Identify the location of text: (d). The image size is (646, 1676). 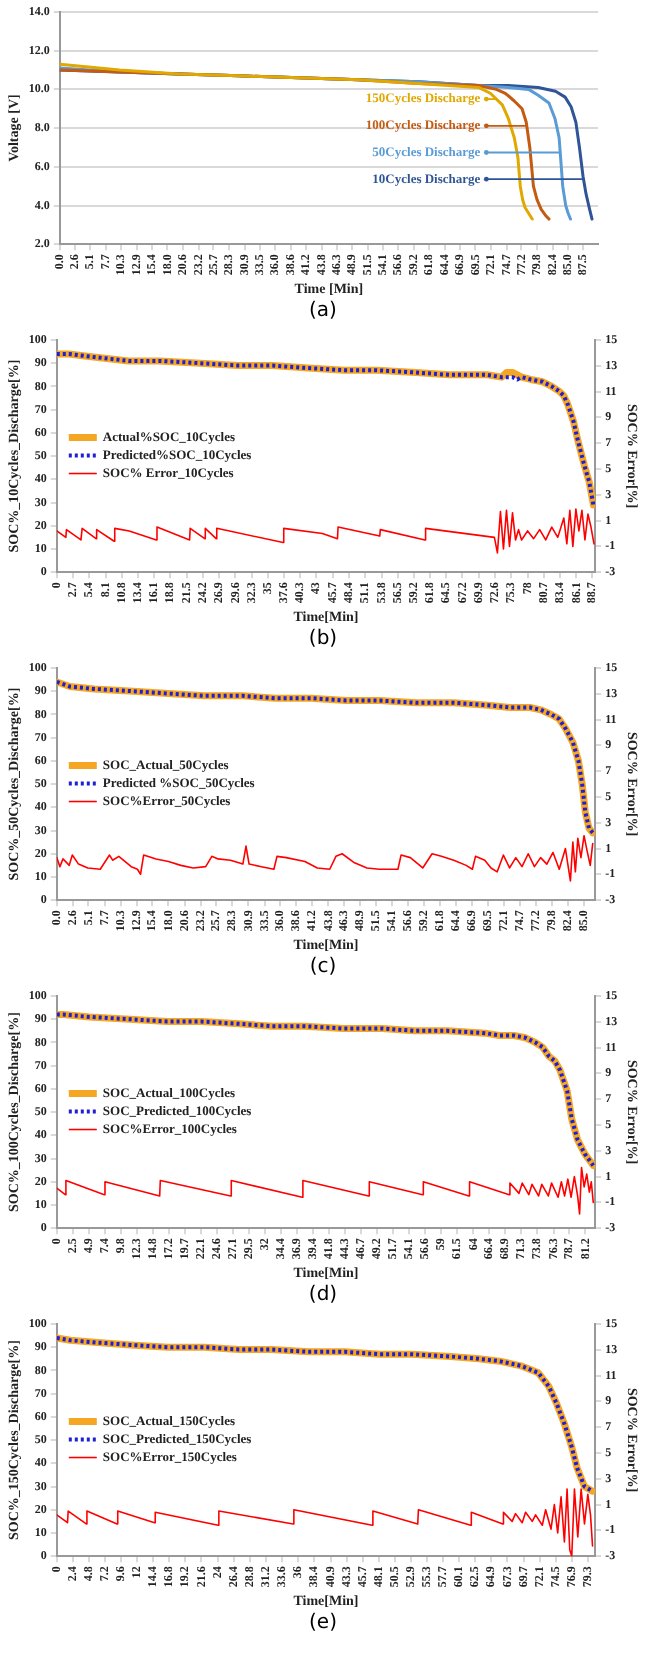
(323, 1297).